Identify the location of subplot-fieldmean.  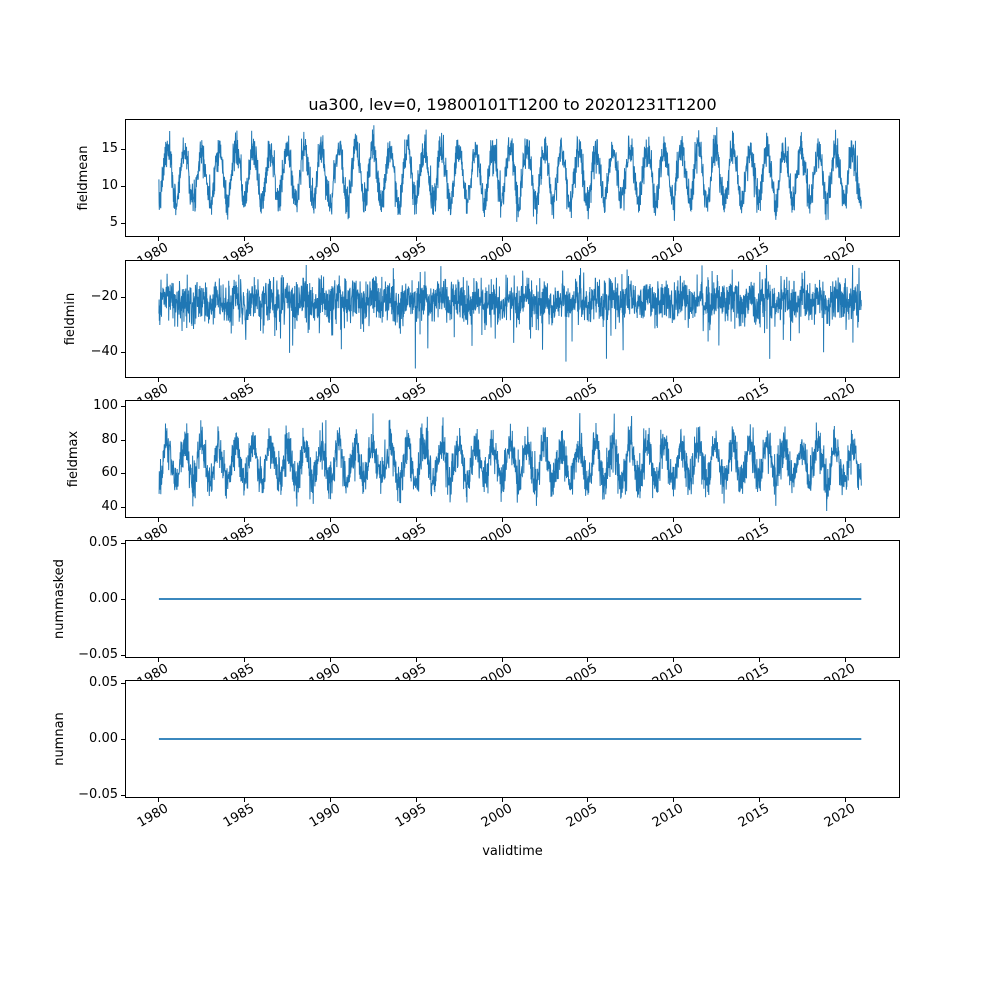
(512, 178).